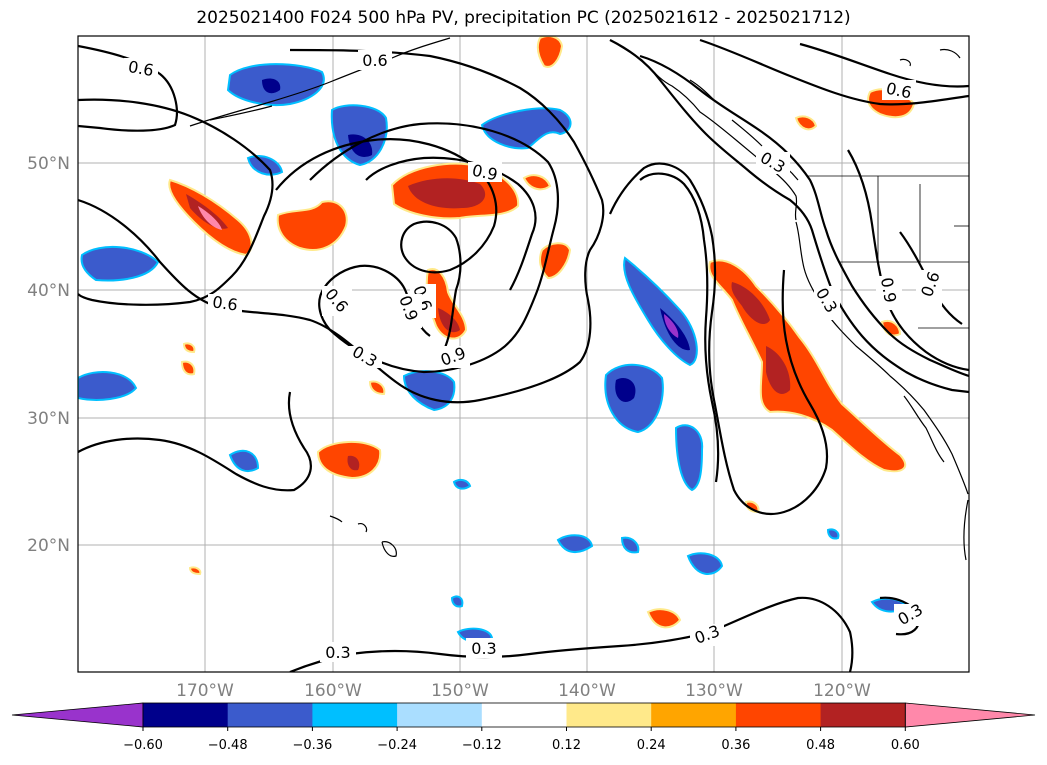 The image size is (1047, 765). I want to click on colorbar-tick-label: 0.36, so click(735, 745).